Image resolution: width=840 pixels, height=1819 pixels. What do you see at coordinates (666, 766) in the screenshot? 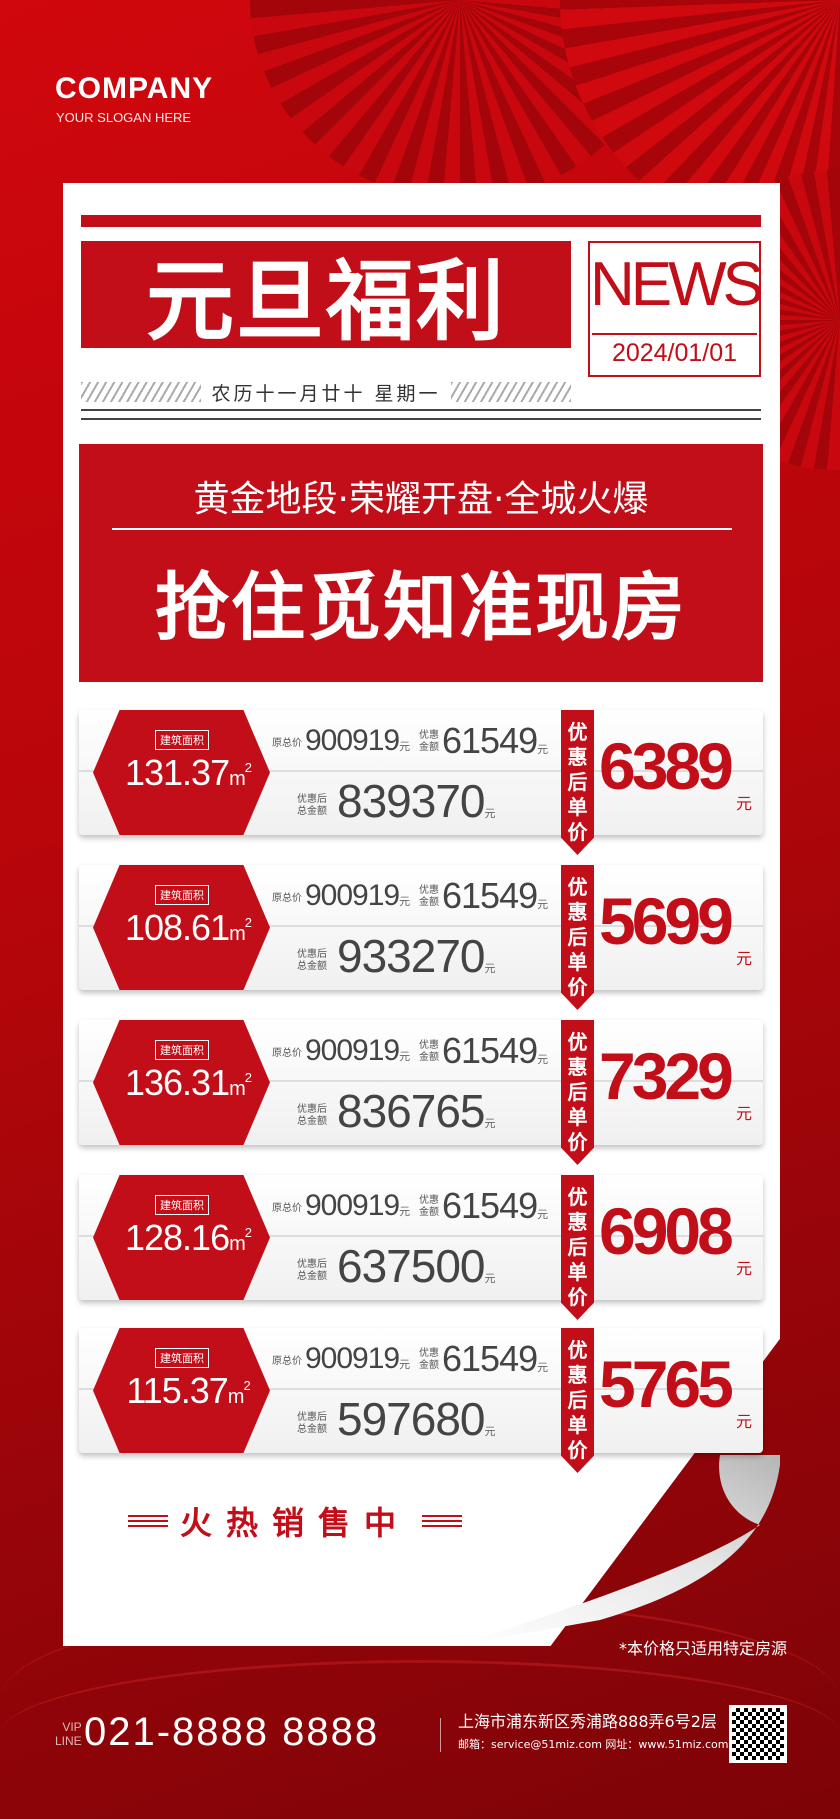
I see `unit-price: 6389` at bounding box center [666, 766].